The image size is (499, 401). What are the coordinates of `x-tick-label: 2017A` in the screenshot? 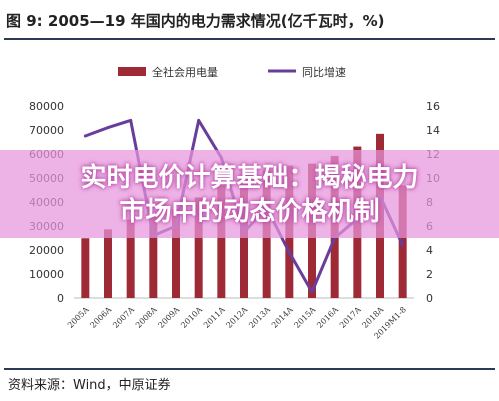 It's located at (350, 317).